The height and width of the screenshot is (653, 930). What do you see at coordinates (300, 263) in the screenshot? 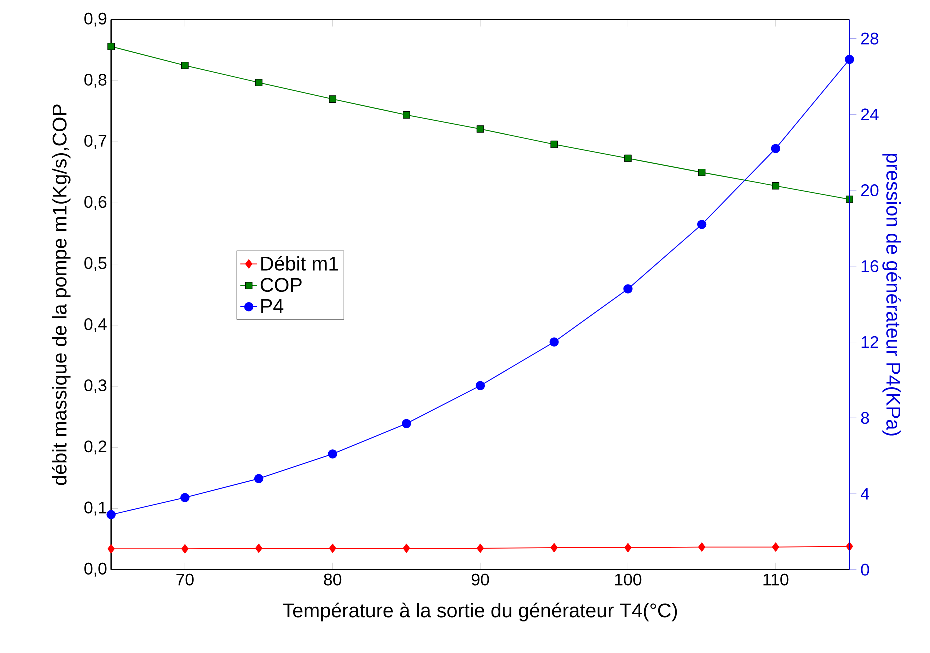
I see `legend-label: Débit m1` at bounding box center [300, 263].